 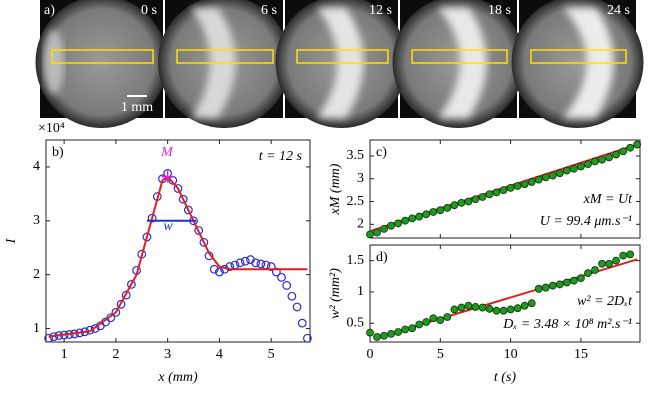 I want to click on panel-label: b), so click(x=58, y=152).